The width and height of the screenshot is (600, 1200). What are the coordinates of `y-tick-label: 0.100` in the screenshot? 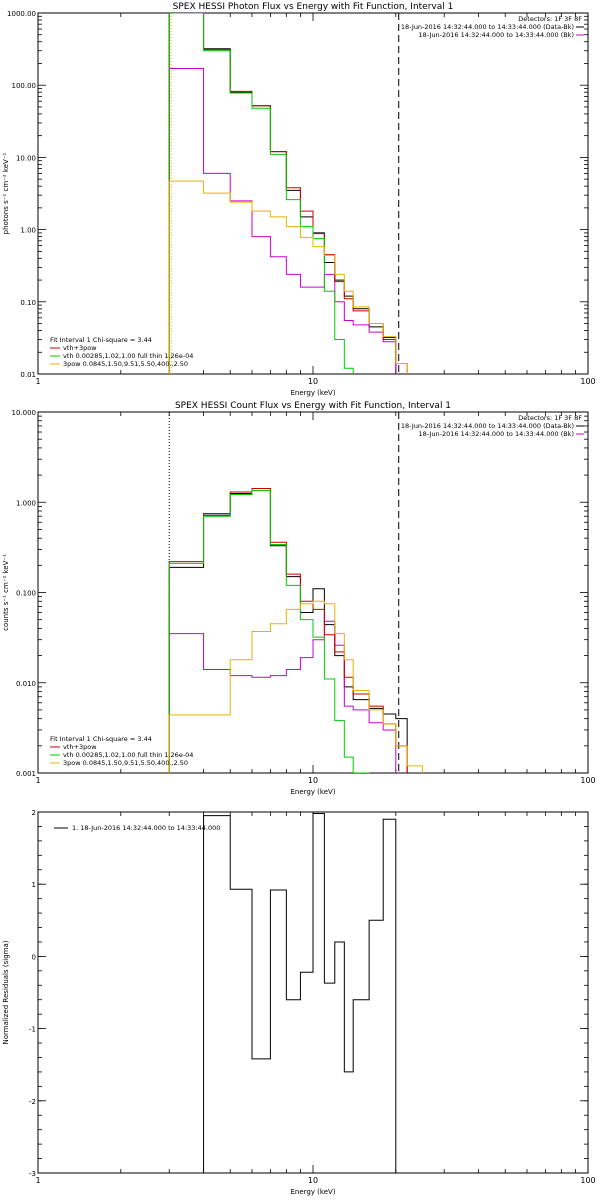 It's located at (26, 594).